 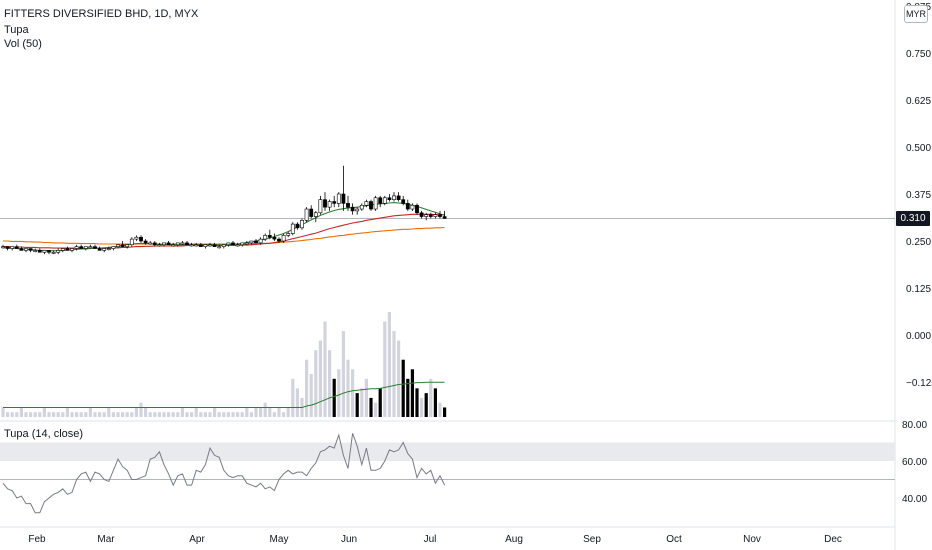 What do you see at coordinates (916, 14) in the screenshot?
I see `currency-button: MYR` at bounding box center [916, 14].